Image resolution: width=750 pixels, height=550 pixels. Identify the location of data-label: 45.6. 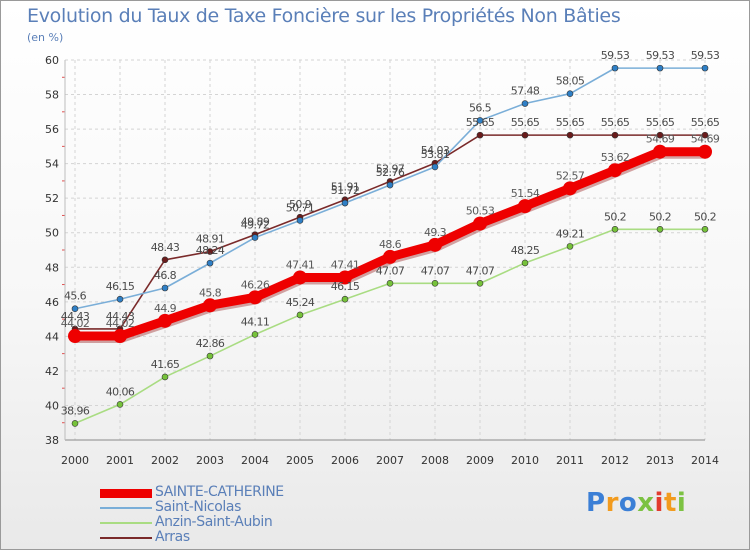
(75, 296).